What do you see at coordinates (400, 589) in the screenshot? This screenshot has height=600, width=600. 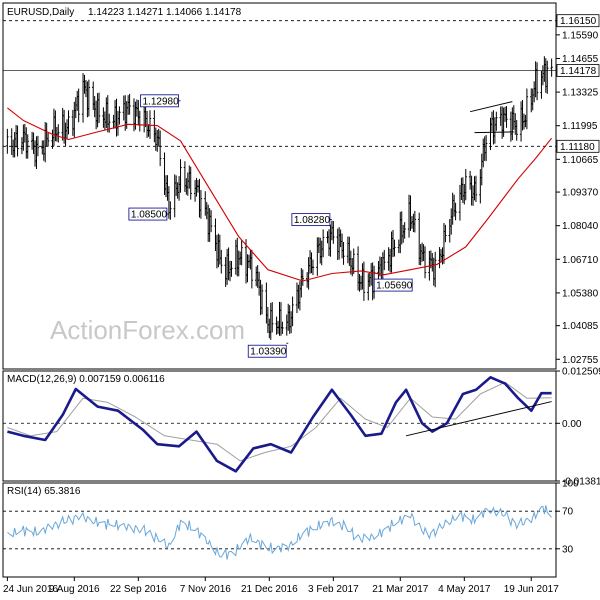 I see `date-tick-label: 21 Mar 2017` at bounding box center [400, 589].